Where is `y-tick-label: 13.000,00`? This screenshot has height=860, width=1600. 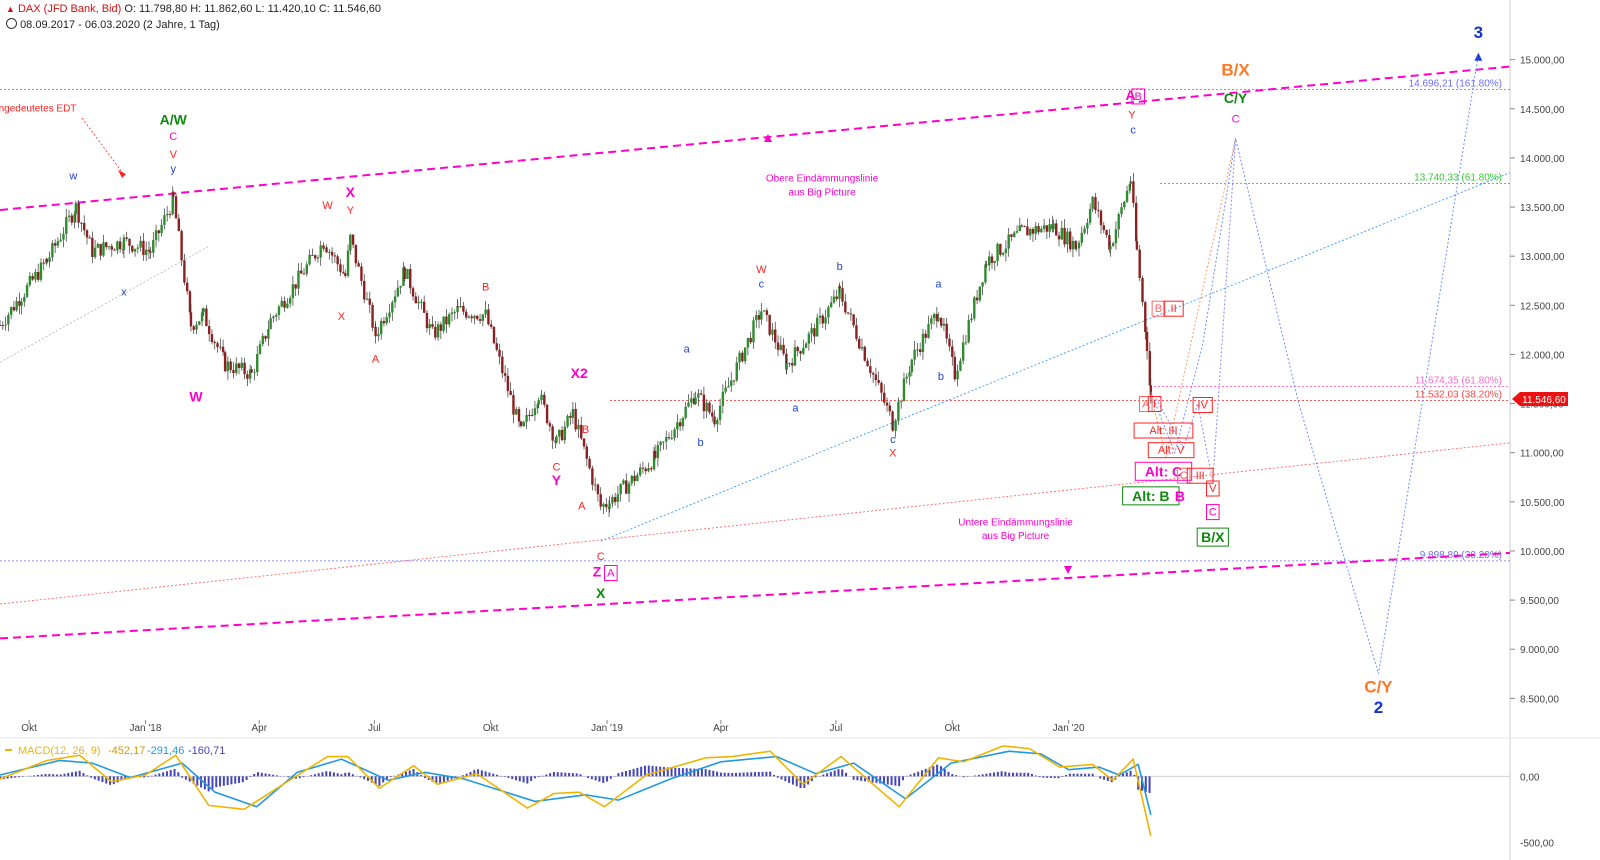
y-tick-label: 13.000,00 is located at coordinates (1542, 257).